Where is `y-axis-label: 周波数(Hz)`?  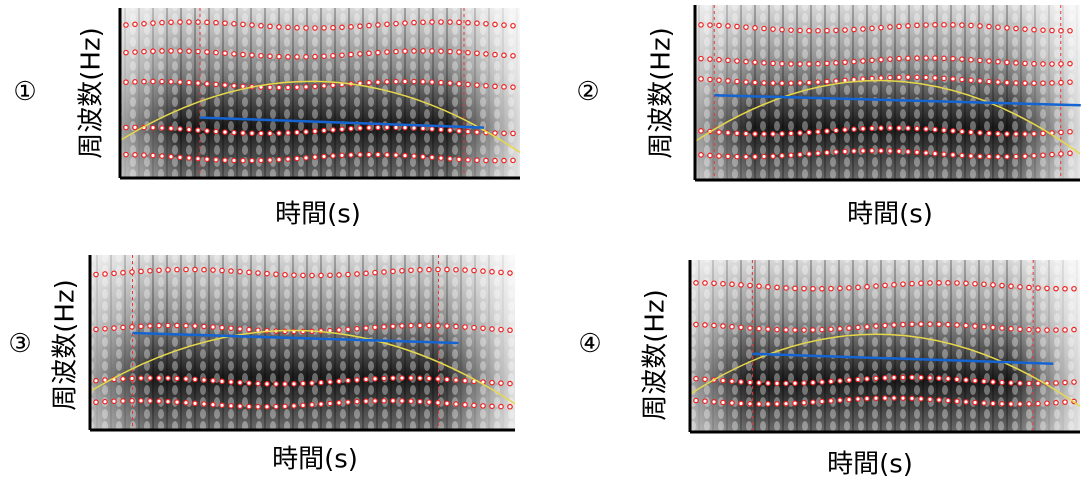 y-axis-label: 周波数(Hz) is located at coordinates (66, 345).